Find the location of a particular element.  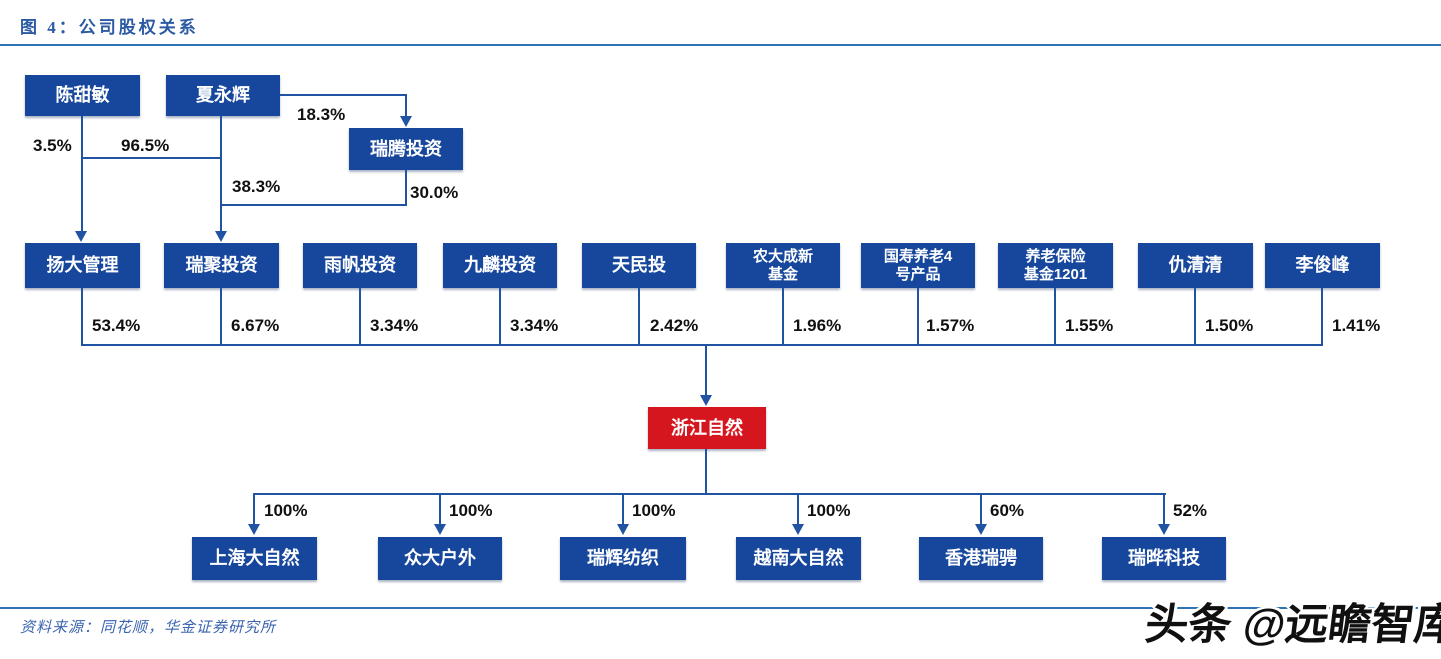

watermark: 头条 @远瞻智库 is located at coordinates (1291, 625).